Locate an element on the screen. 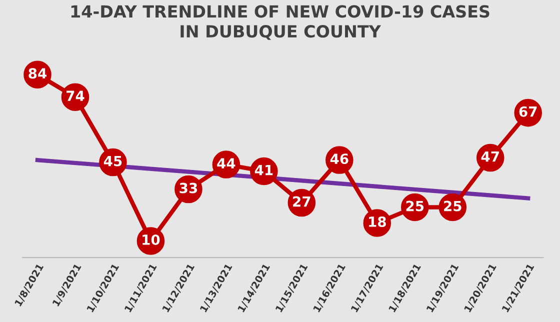 Image resolution: width=560 pixels, height=322 pixels. data-label: 45 is located at coordinates (113, 161).